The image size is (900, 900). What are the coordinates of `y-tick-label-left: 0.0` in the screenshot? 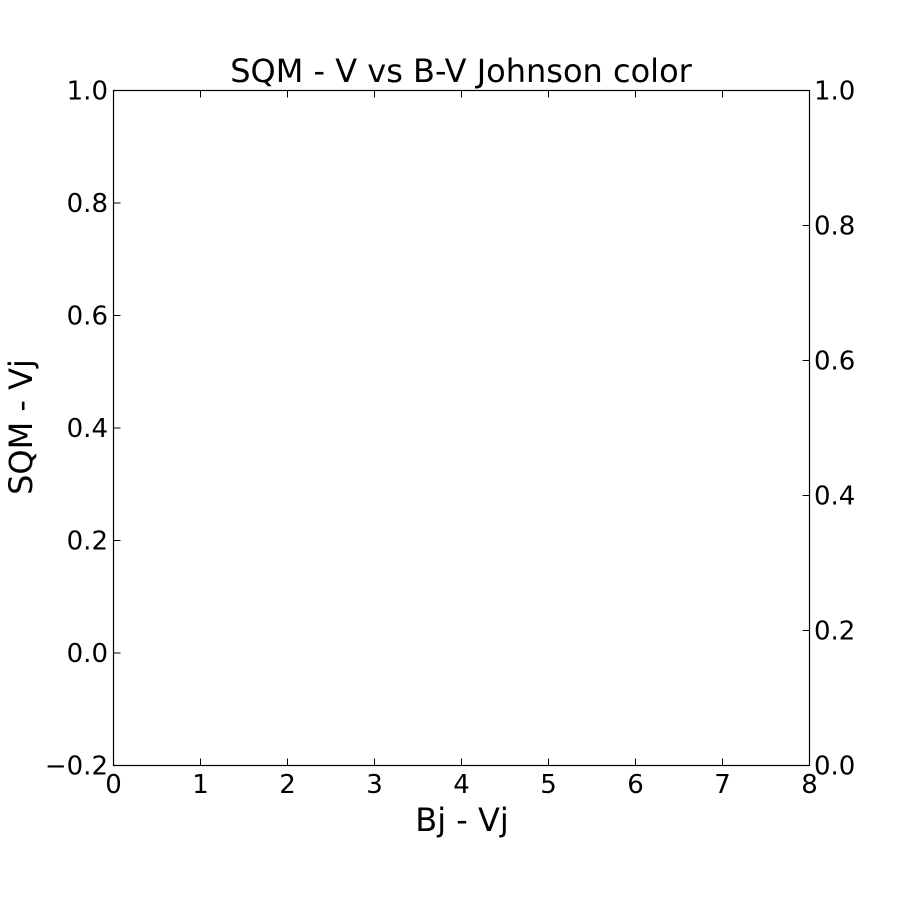 It's located at (87, 654).